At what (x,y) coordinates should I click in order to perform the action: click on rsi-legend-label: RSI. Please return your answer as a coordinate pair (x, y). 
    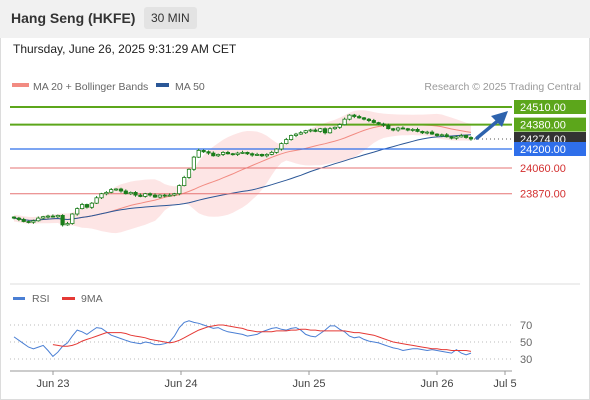
    Looking at the image, I should click on (41, 299).